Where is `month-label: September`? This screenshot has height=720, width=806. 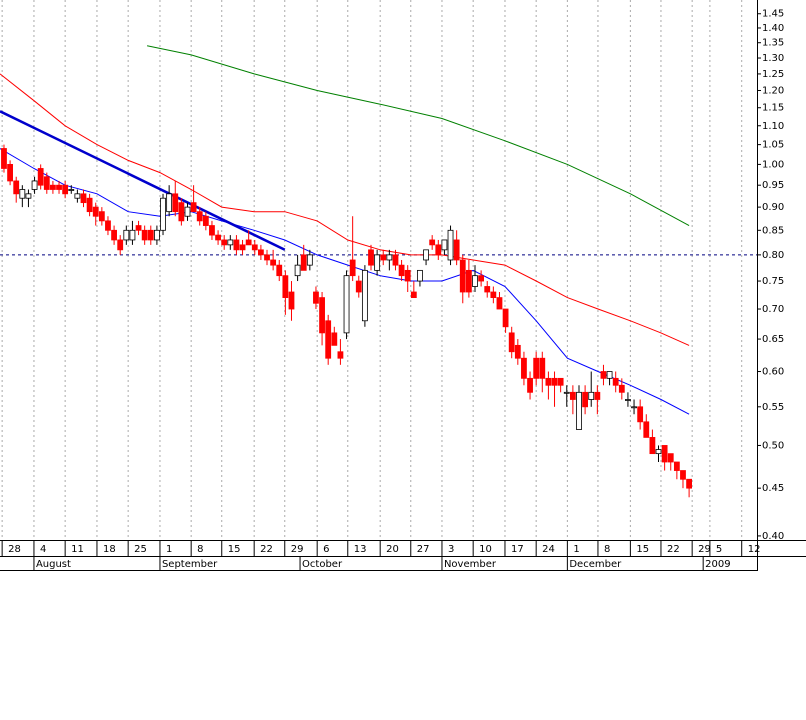 month-label: September is located at coordinates (190, 564).